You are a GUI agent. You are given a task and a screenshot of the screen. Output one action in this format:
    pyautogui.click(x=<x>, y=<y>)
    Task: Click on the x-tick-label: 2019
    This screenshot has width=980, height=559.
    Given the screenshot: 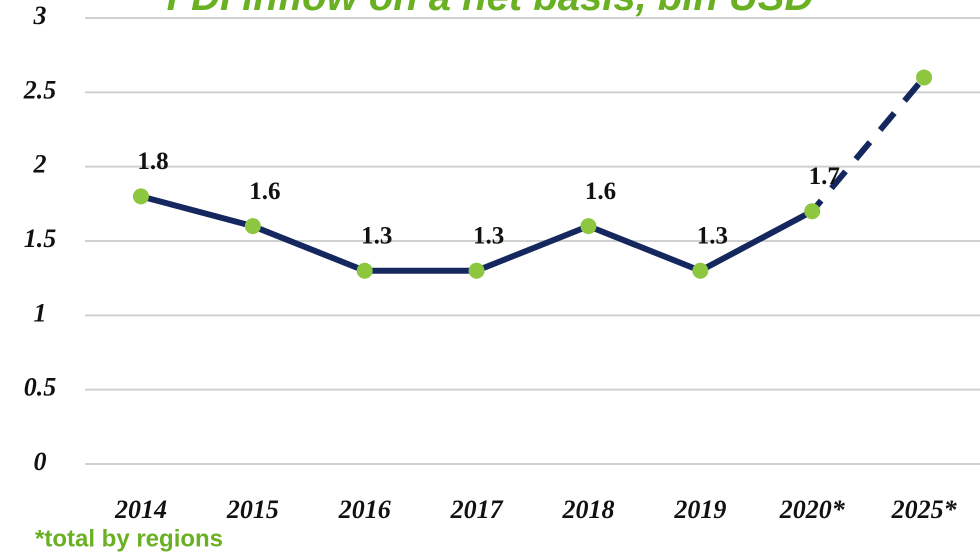 What is the action you would take?
    pyautogui.click(x=699, y=509)
    